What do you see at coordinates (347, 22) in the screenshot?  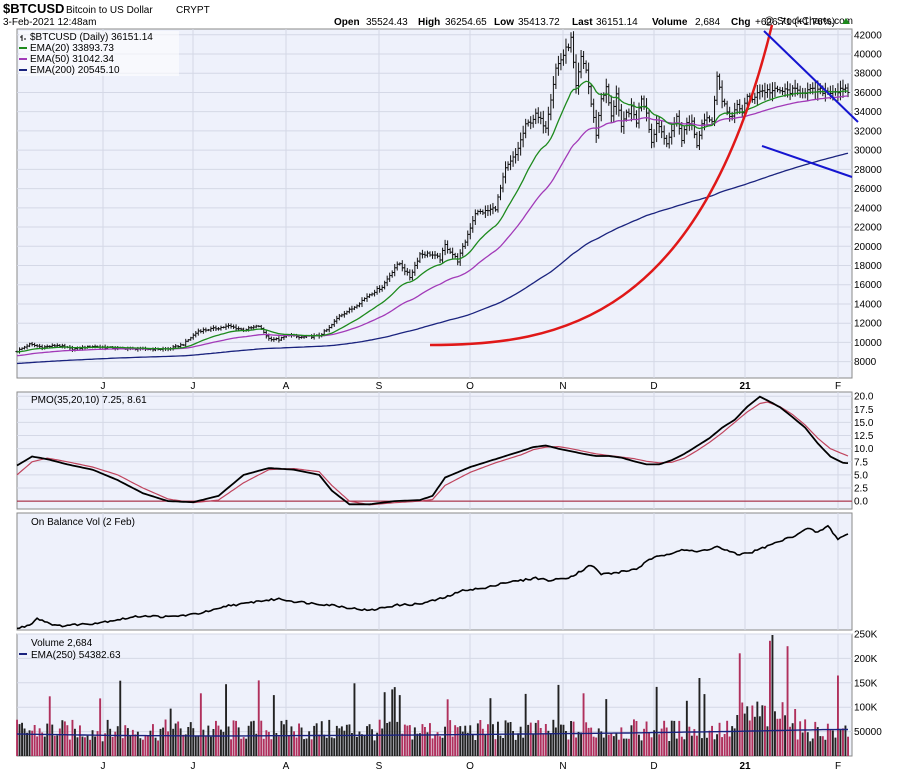 I see `open-label: Open` at bounding box center [347, 22].